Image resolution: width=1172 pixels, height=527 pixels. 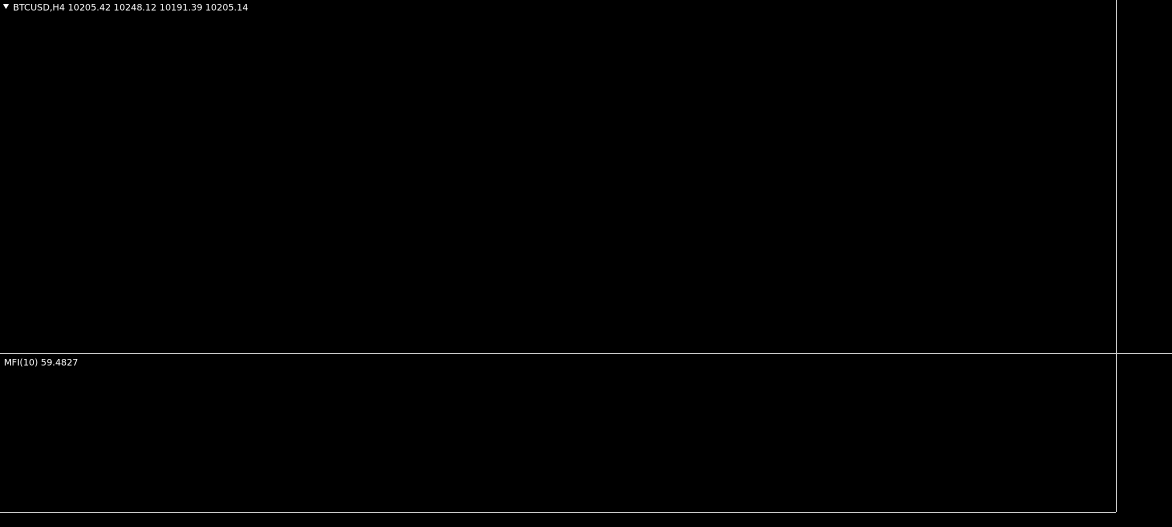 What do you see at coordinates (41, 364) in the screenshot?
I see `indicator-title: MFI(10) 59.4827` at bounding box center [41, 364].